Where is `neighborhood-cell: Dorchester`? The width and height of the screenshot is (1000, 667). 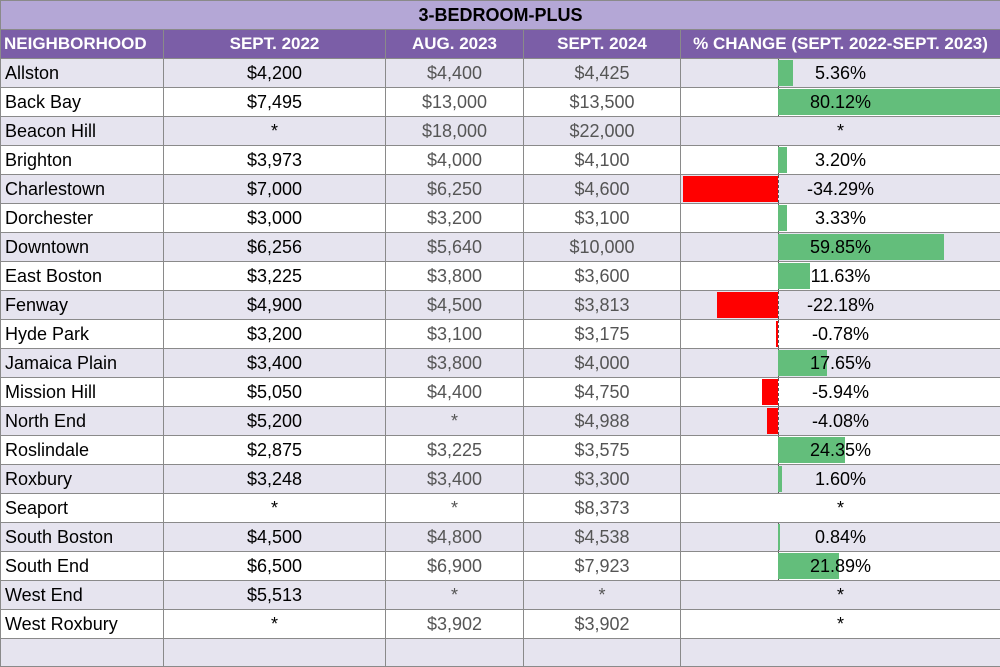
neighborhood-cell: Dorchester is located at coordinates (82, 218).